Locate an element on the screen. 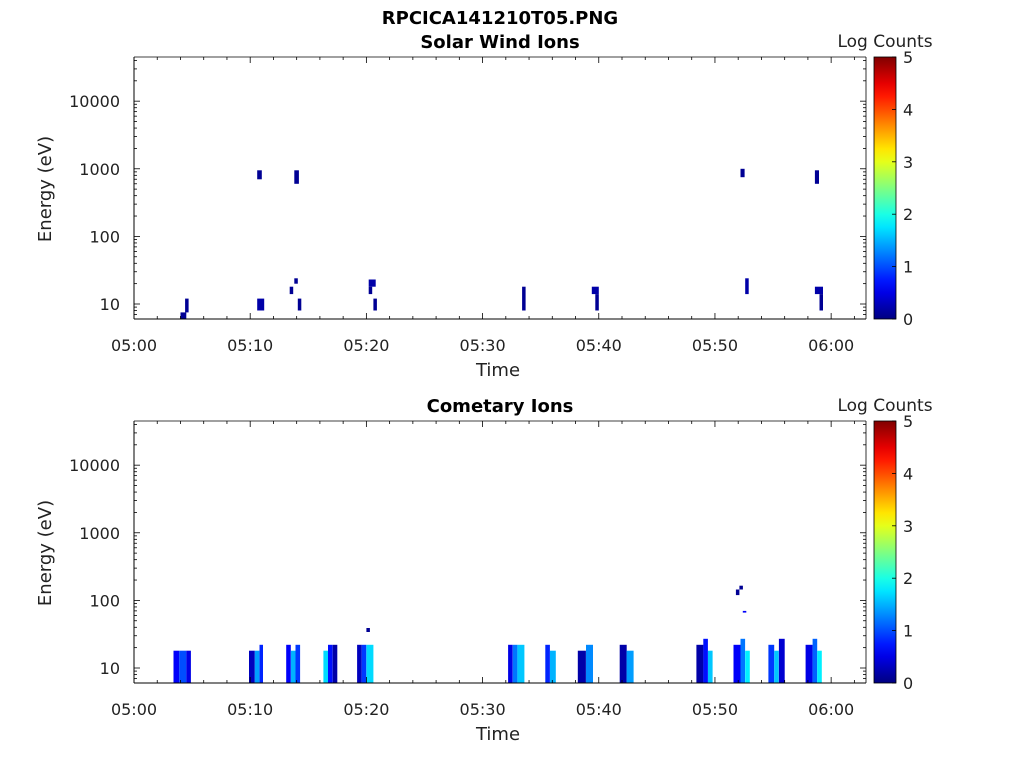  colorbar-tick-label: 3 is located at coordinates (908, 162).